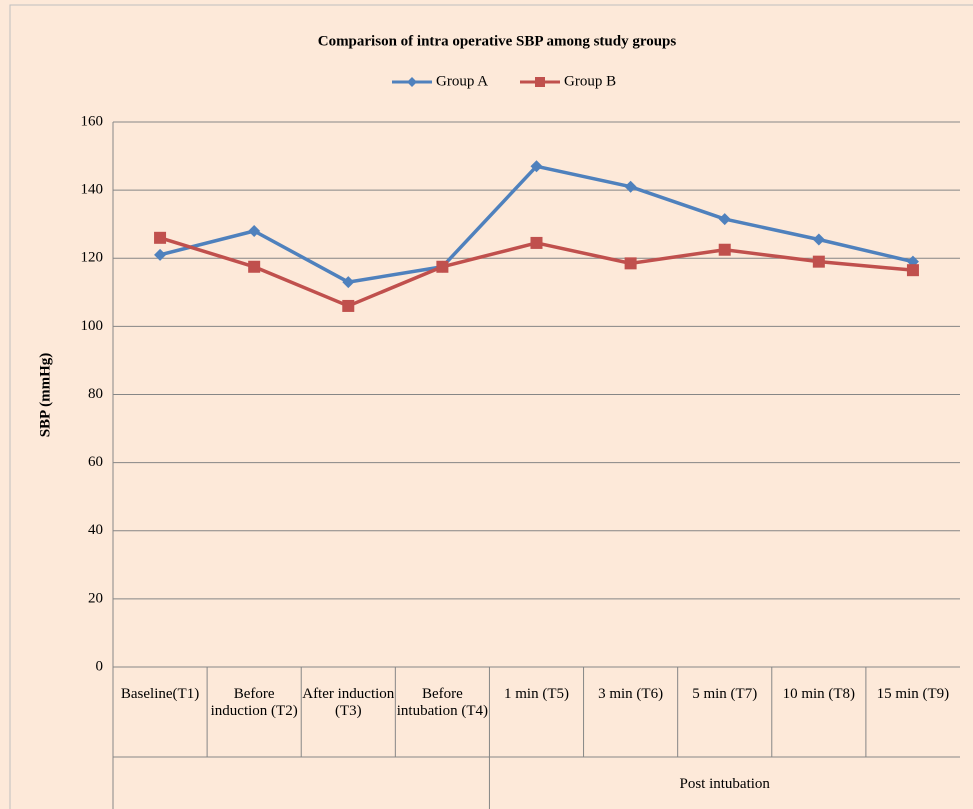 The height and width of the screenshot is (809, 973). Describe the element at coordinates (725, 694) in the screenshot. I see `x-tick-label: 5 min (T7)` at that location.